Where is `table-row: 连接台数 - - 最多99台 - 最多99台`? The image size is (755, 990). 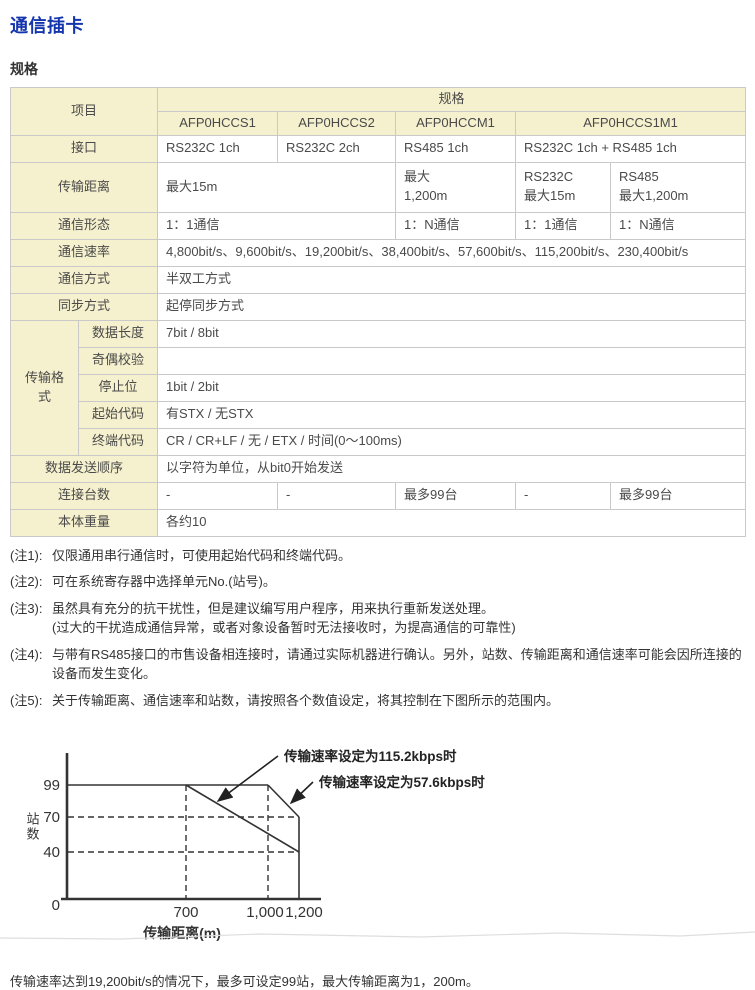
table-row: 连接台数 - - 最多99台 - 最多99台 is located at coordinates (378, 495).